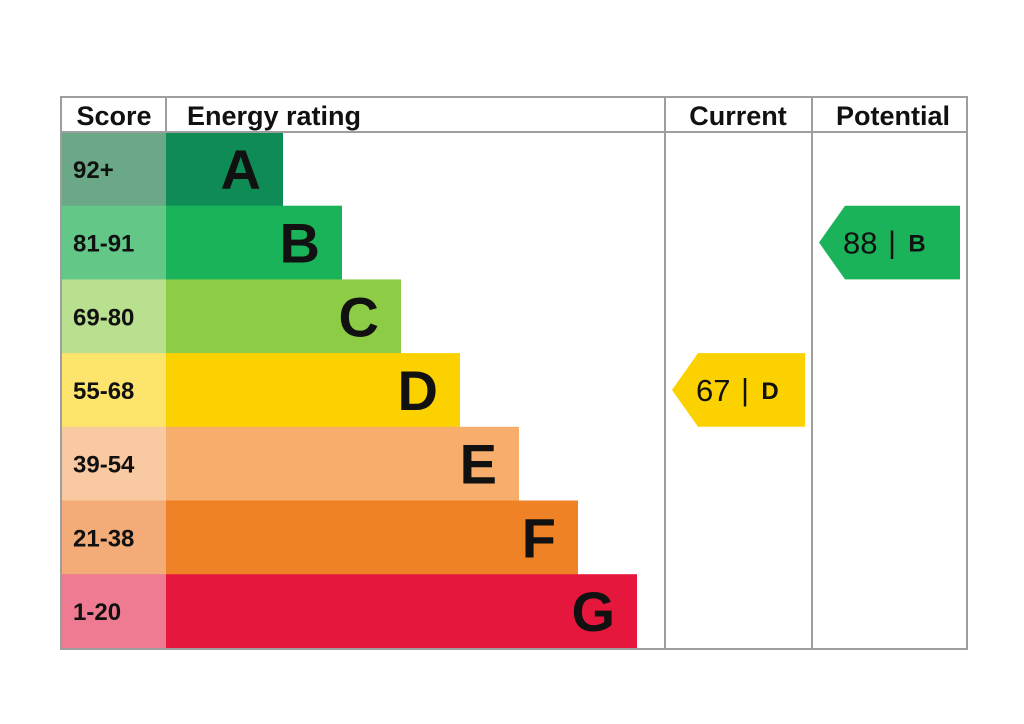  Describe the element at coordinates (300, 243) in the screenshot. I see `rating-letter-b: B` at that location.